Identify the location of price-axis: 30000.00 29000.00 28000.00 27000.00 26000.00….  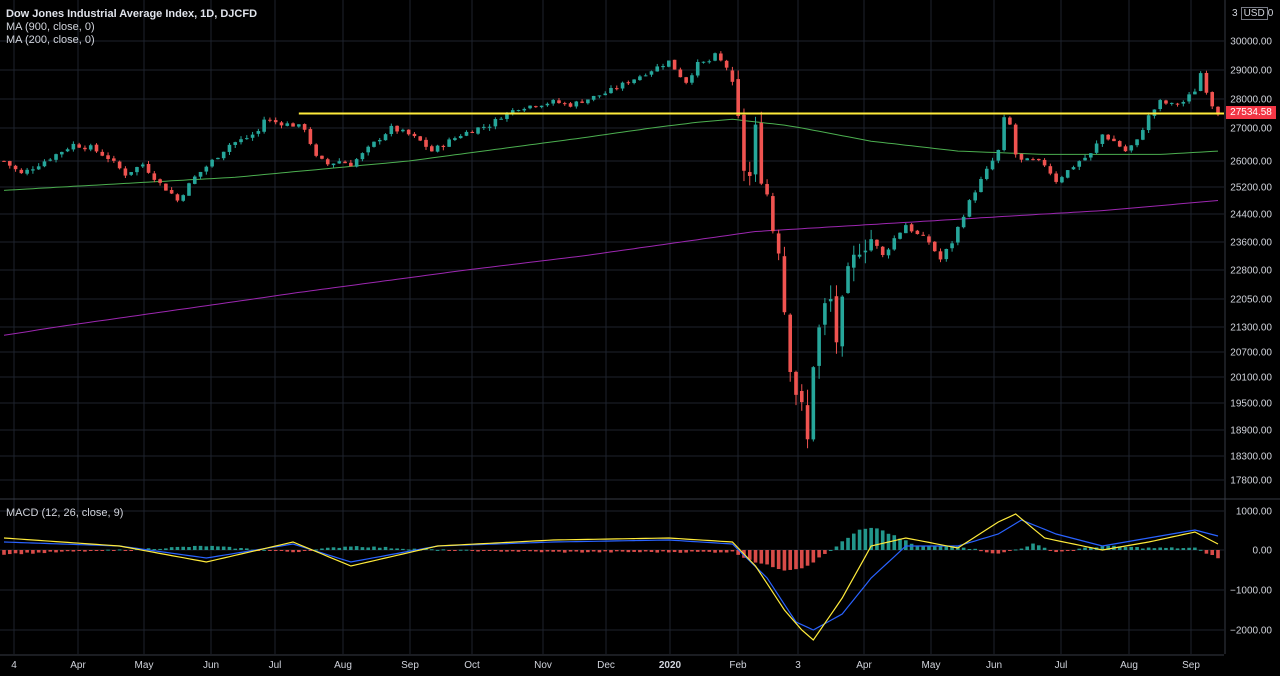
(1251, 262).